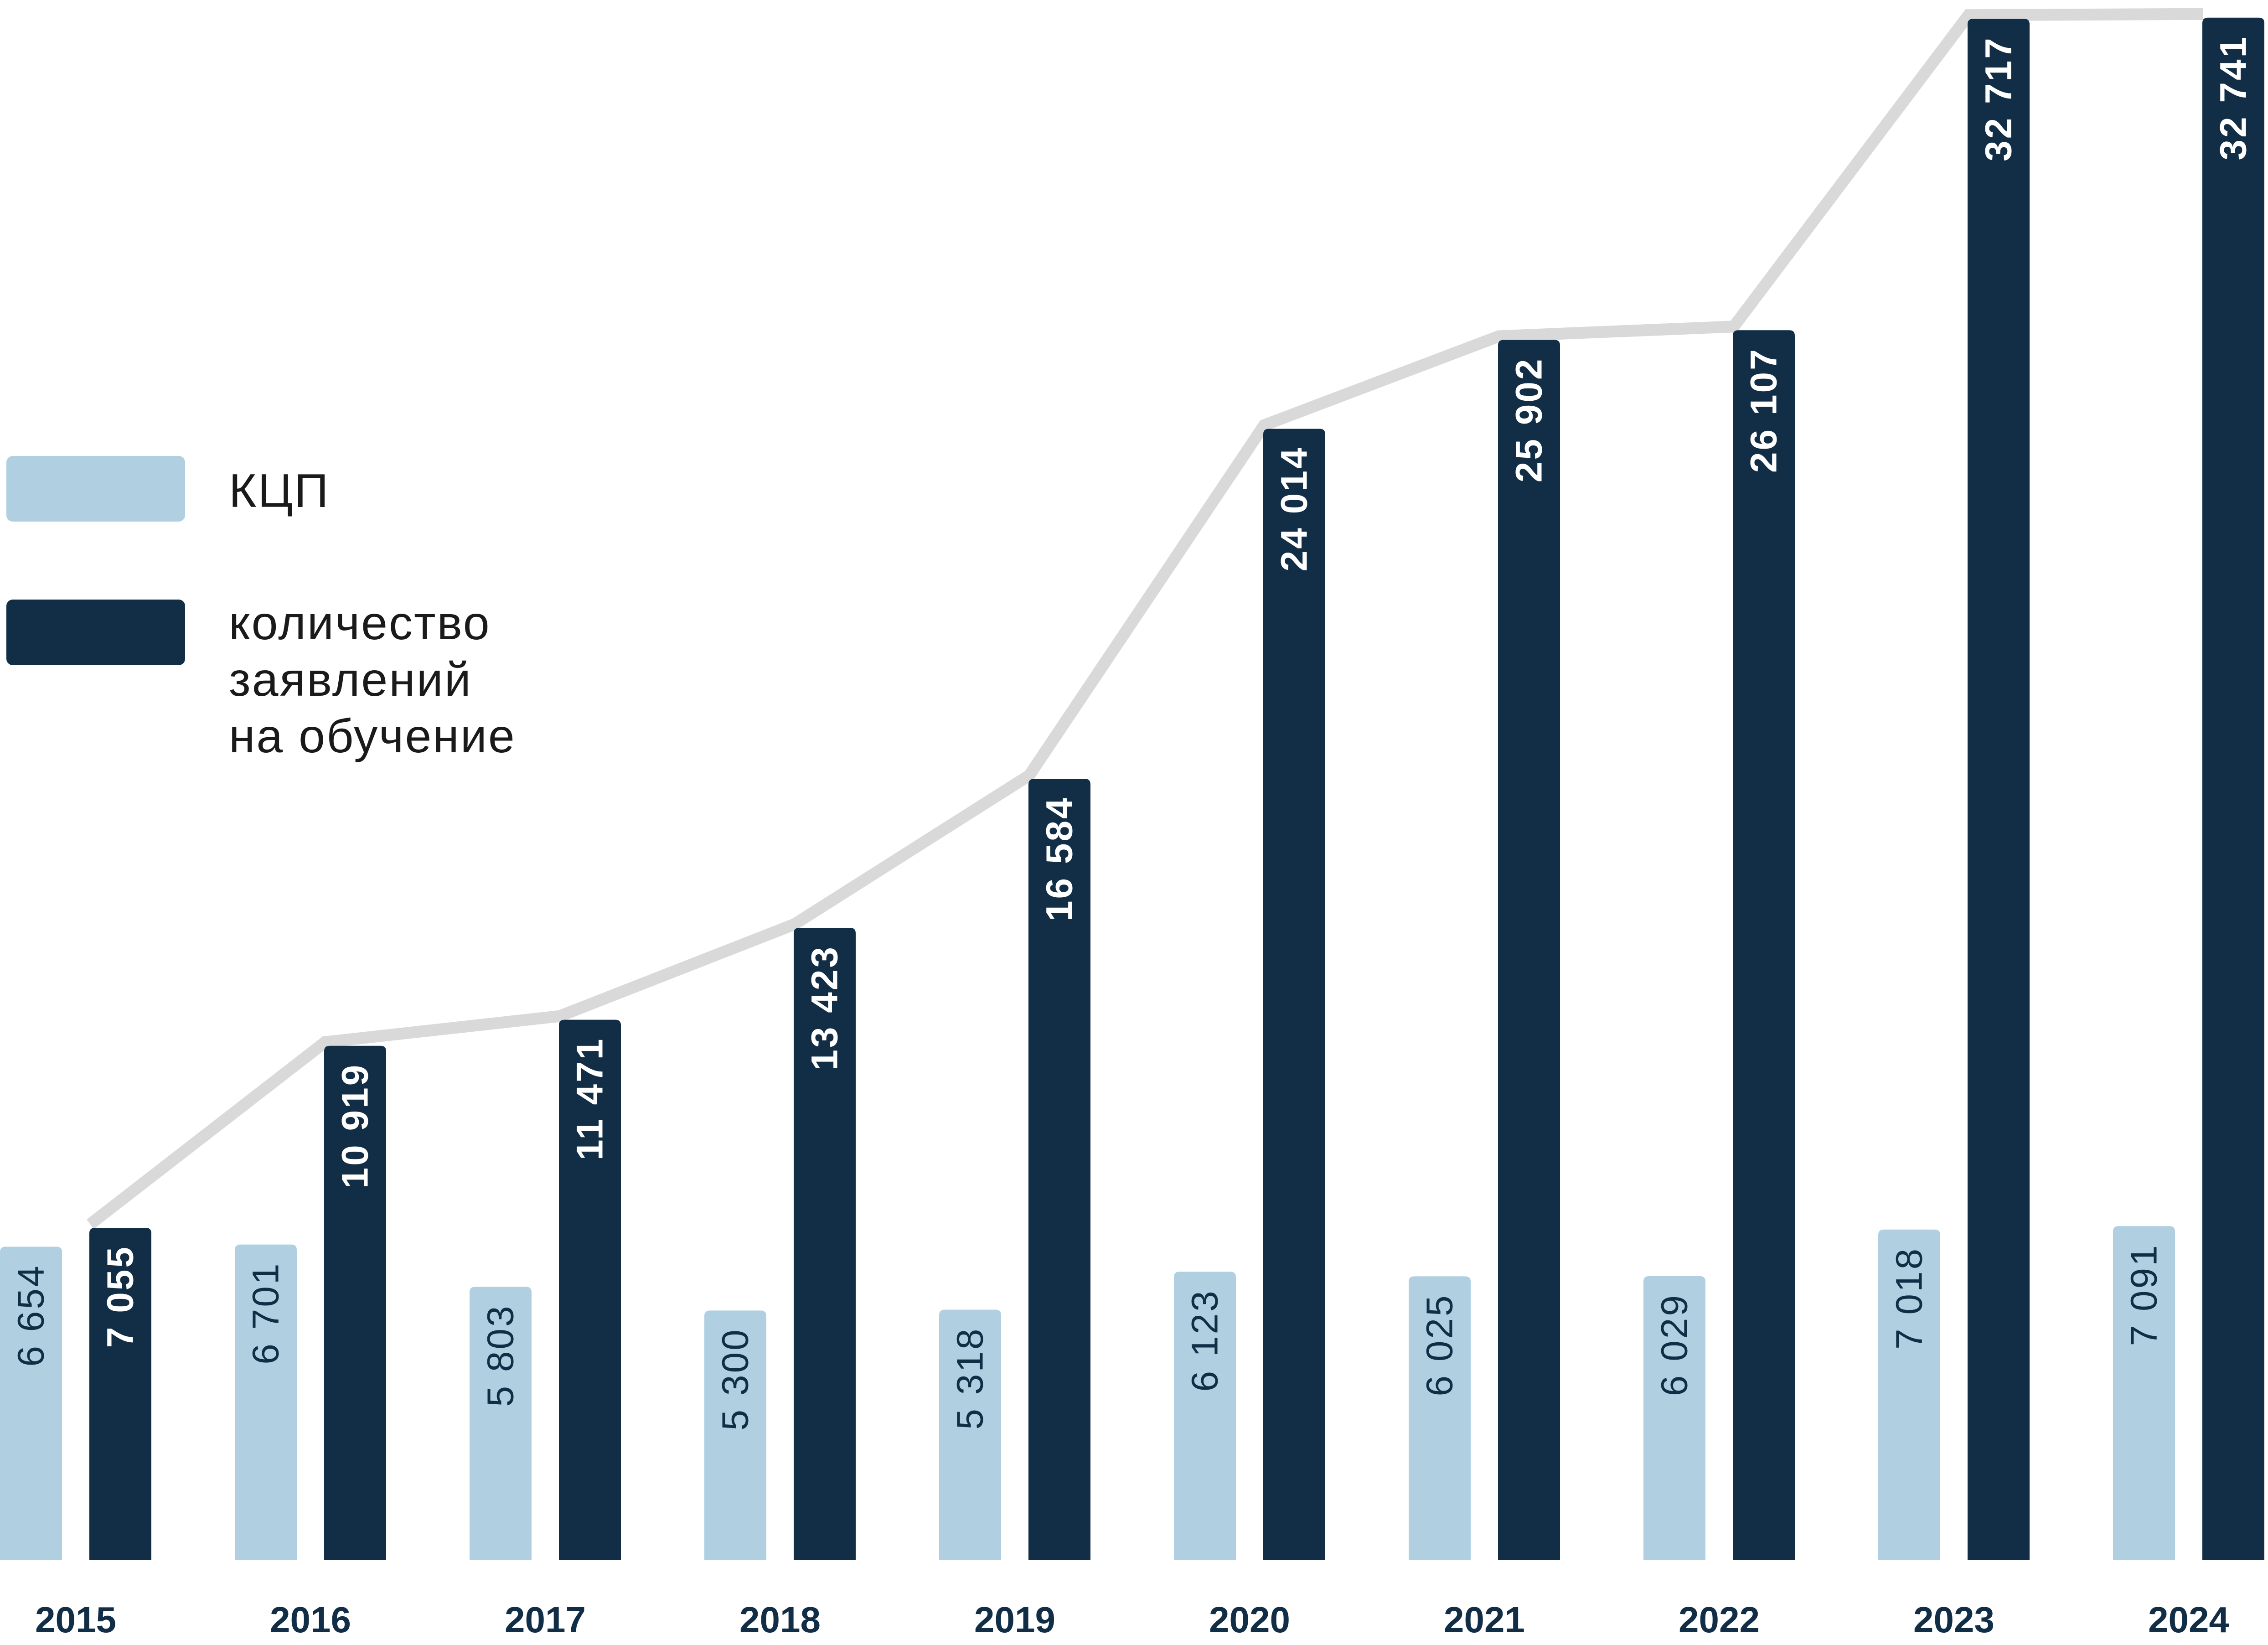 Image resolution: width=2268 pixels, height=1645 pixels. What do you see at coordinates (1440, 1418) in the screenshot?
I see `bar-kcp-2021` at bounding box center [1440, 1418].